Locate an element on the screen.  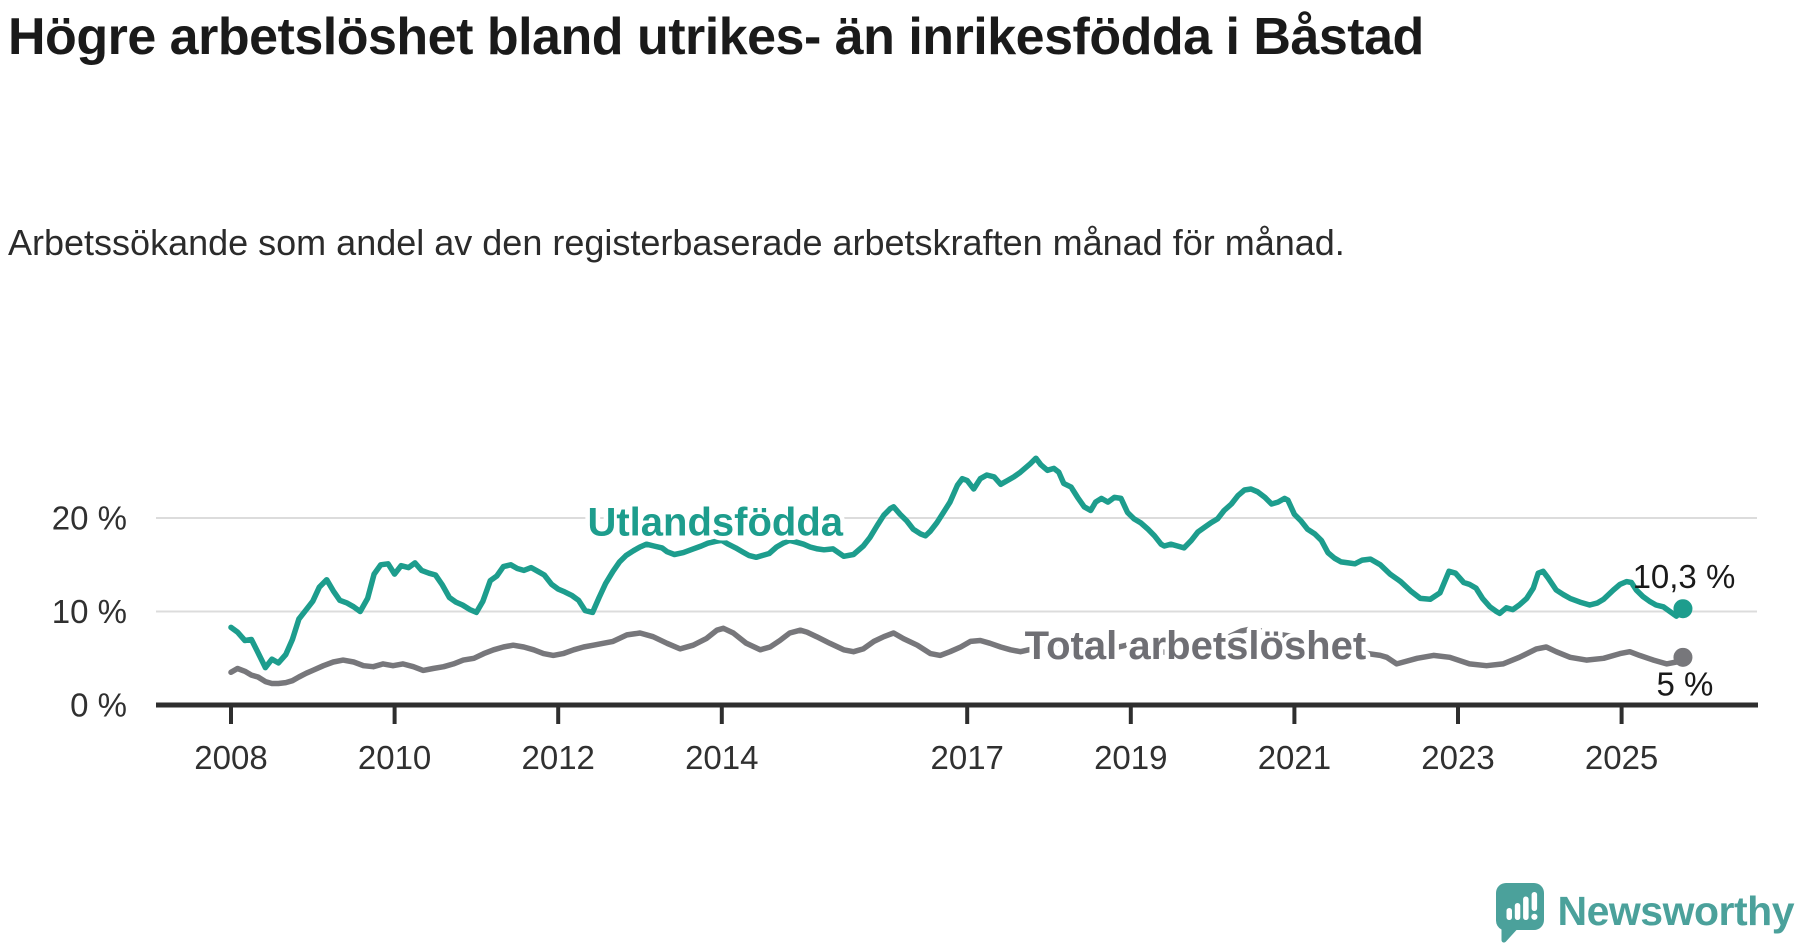
x-axis-label: 2012 is located at coordinates (557, 757).